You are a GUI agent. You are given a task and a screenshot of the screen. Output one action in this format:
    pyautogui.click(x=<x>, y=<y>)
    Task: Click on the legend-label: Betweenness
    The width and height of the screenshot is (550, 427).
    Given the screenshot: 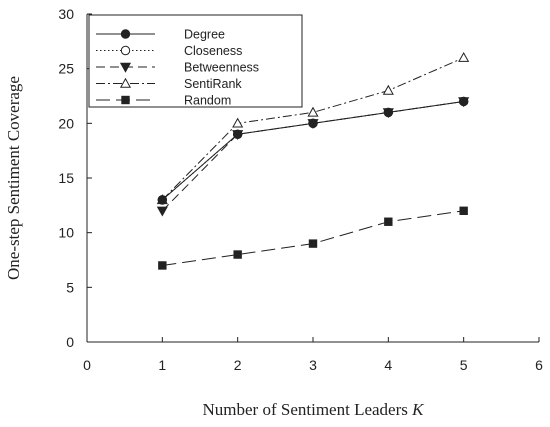 What is the action you would take?
    pyautogui.click(x=221, y=68)
    